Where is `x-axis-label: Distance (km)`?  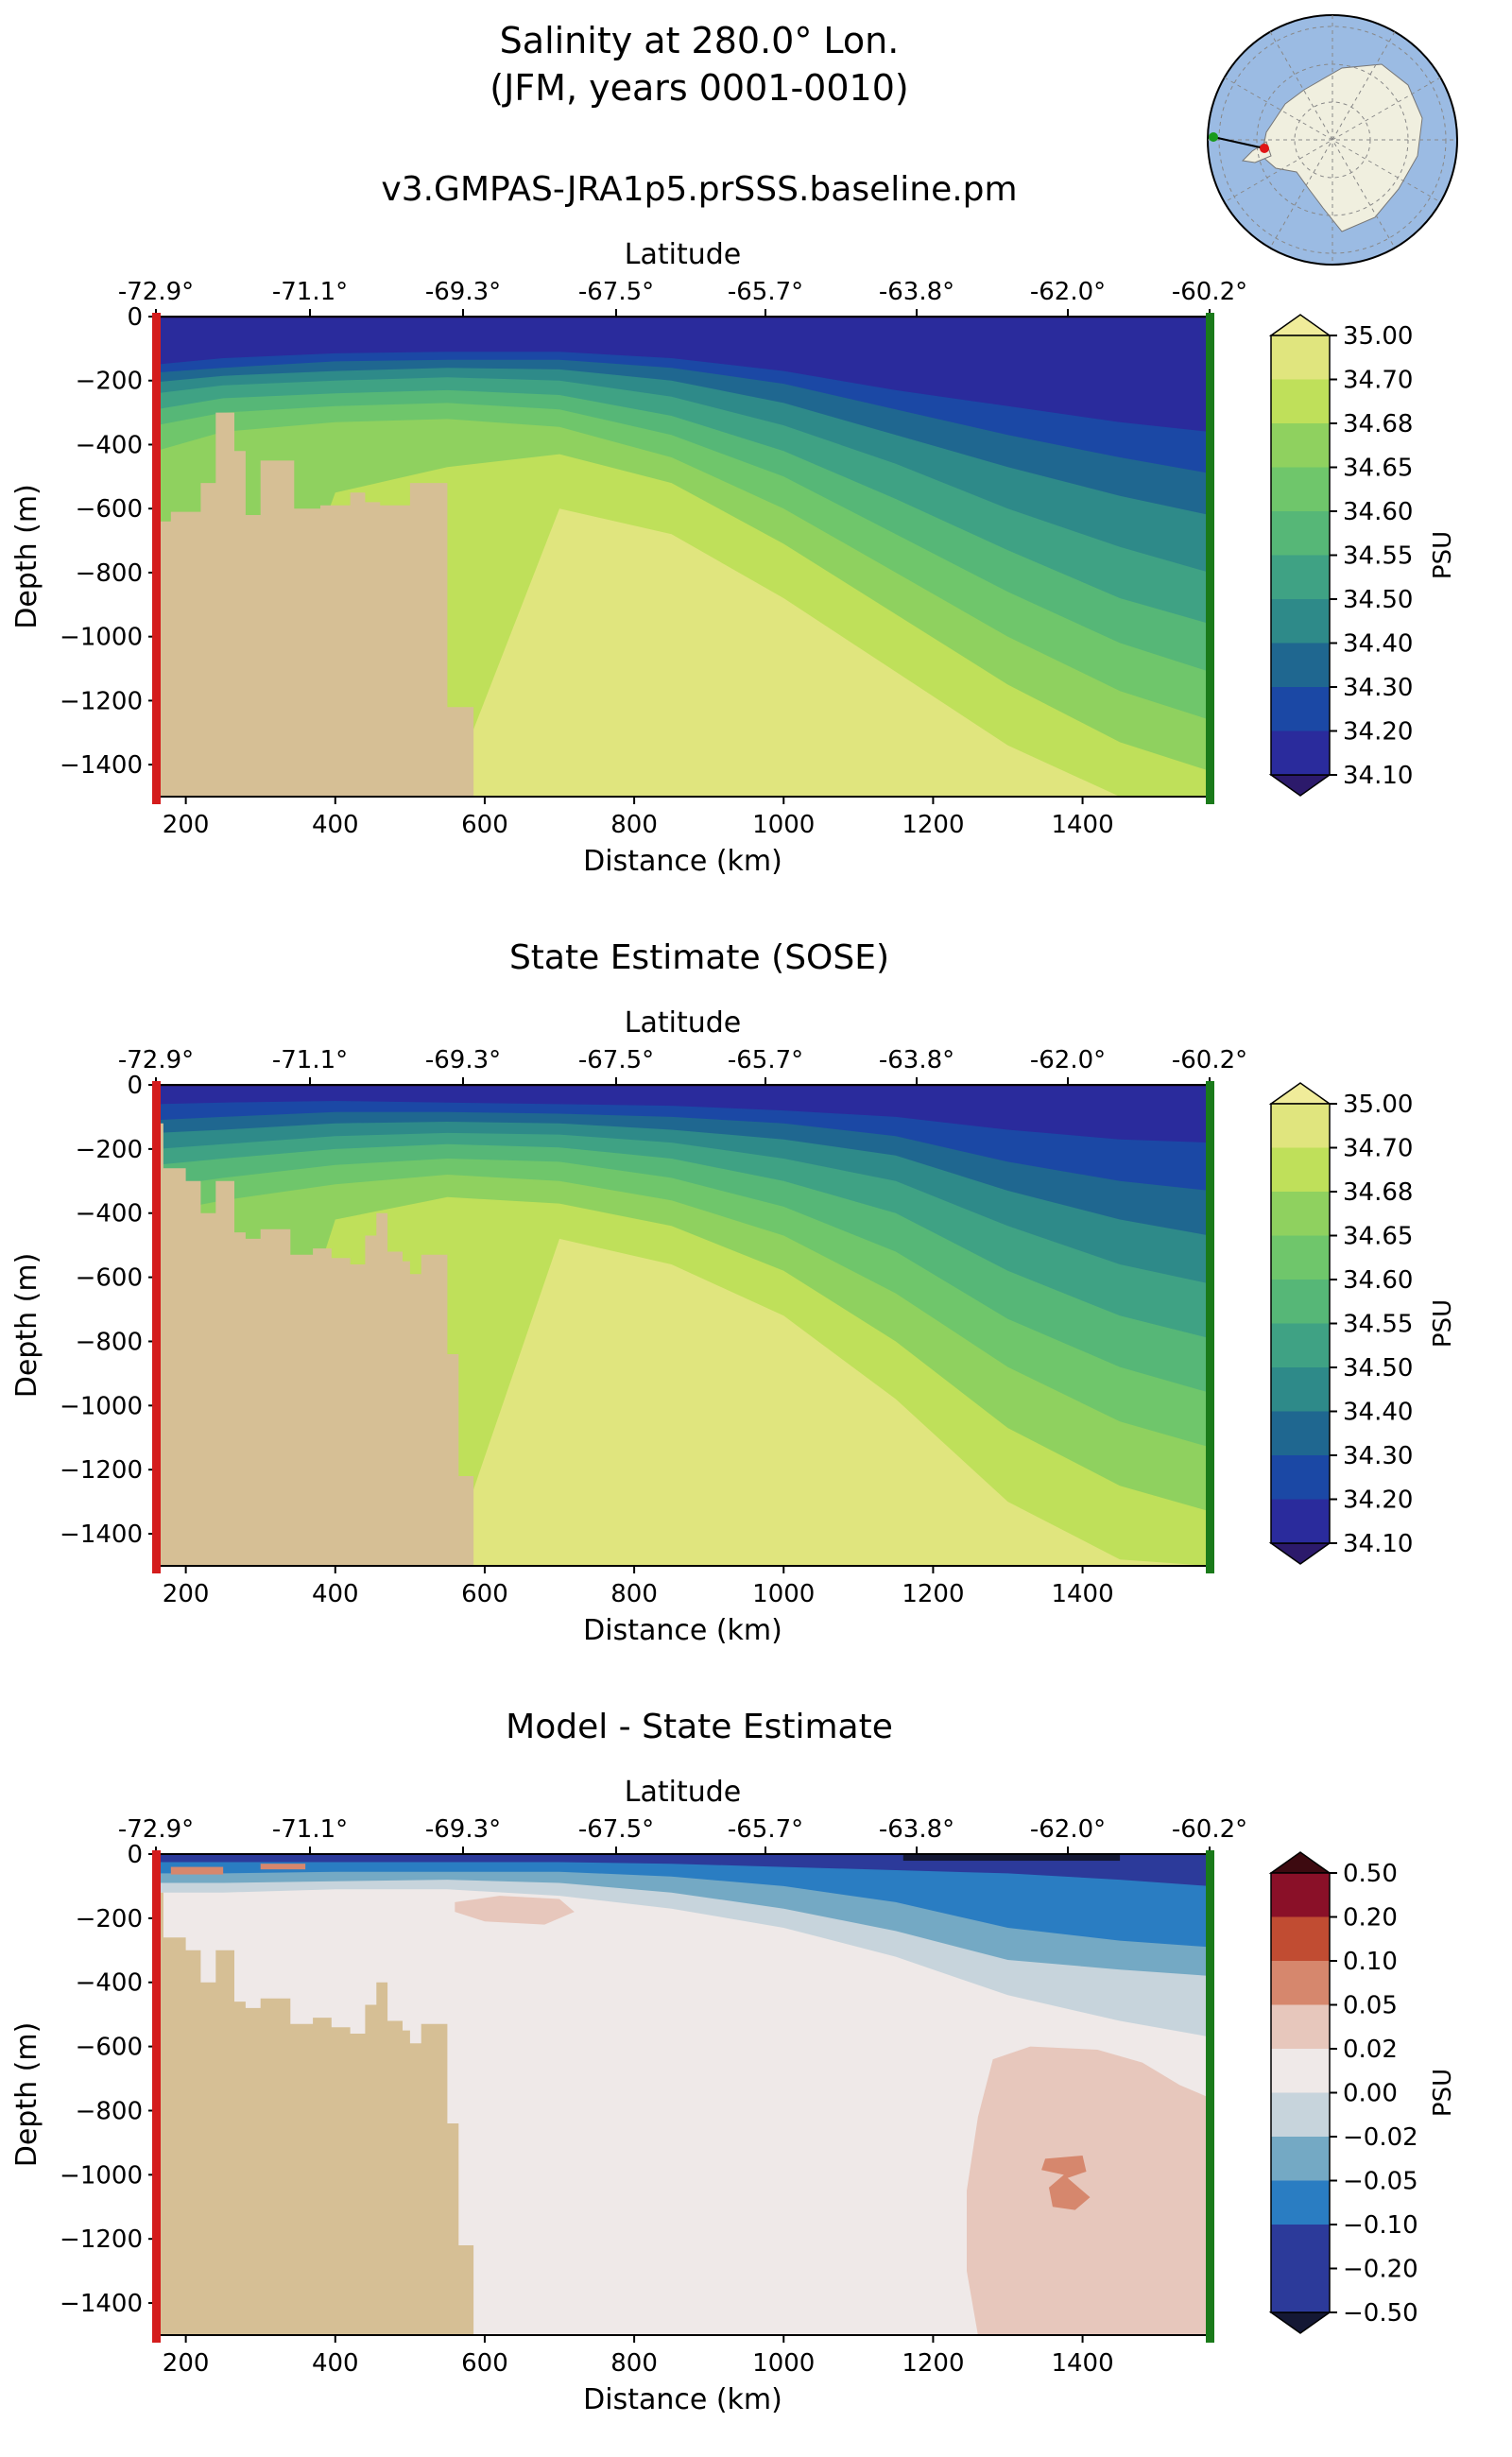
x-axis-label: Distance (km) is located at coordinates (682, 861).